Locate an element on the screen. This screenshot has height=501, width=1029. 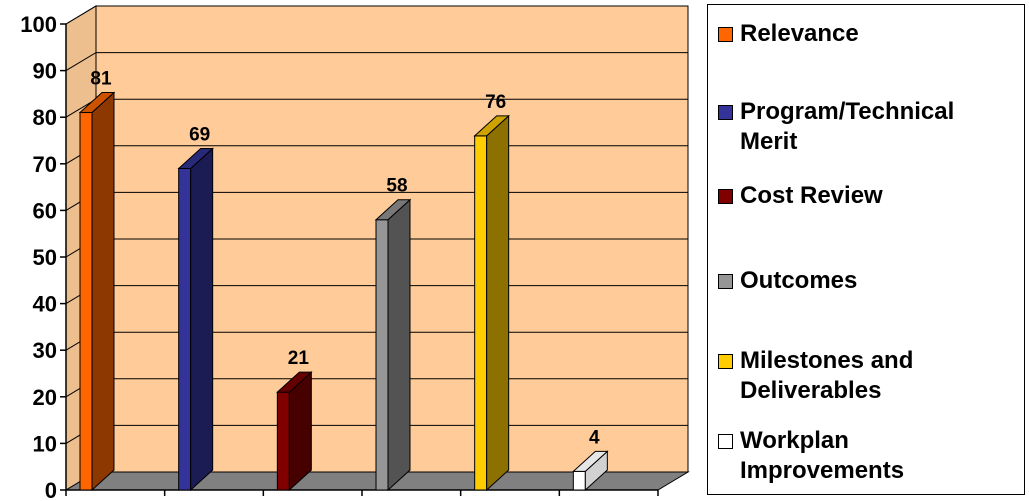
legend-label-line: Cost Review is located at coordinates (811, 195).